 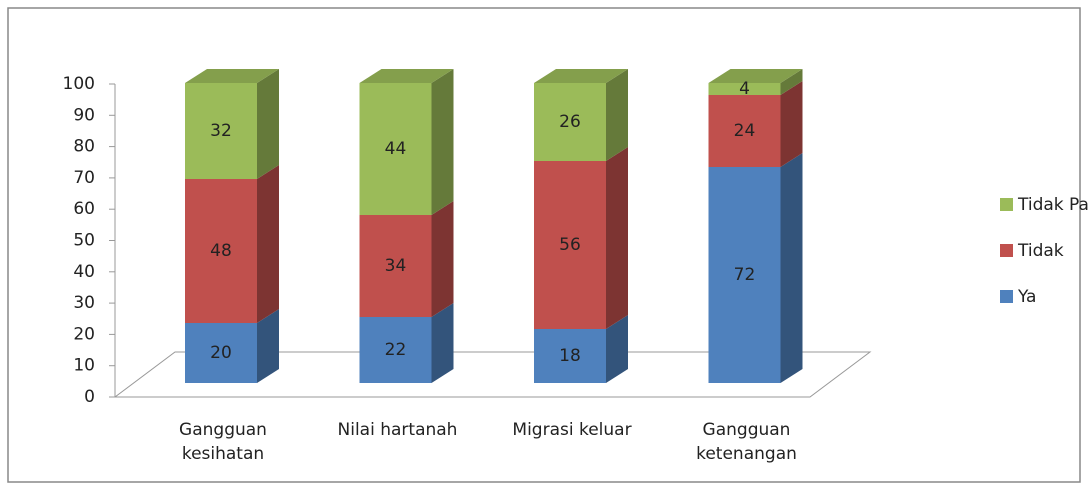 I want to click on y-tick-label: 10, so click(x=84, y=366).